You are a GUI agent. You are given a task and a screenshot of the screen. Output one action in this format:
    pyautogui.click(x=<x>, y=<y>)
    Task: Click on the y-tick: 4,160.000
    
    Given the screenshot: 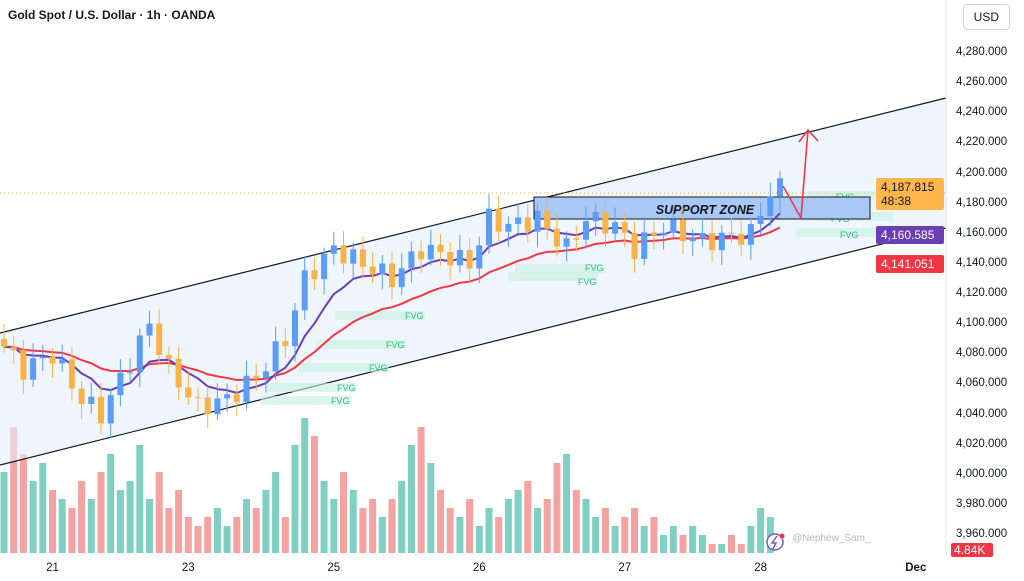 What is the action you would take?
    pyautogui.click(x=982, y=232)
    